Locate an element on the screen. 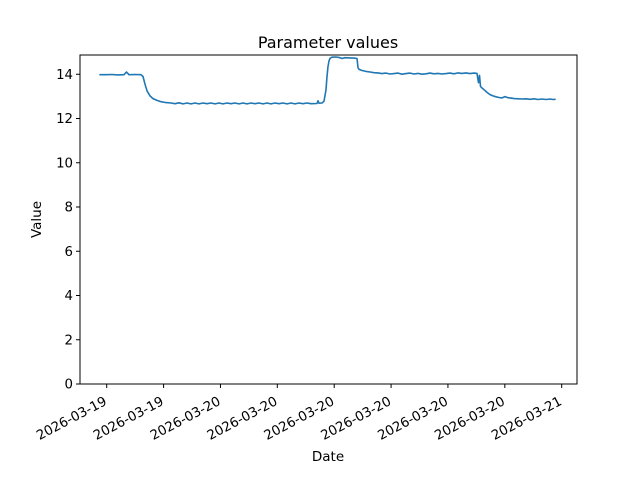 The image size is (640, 480). series-line is located at coordinates (327, 80).